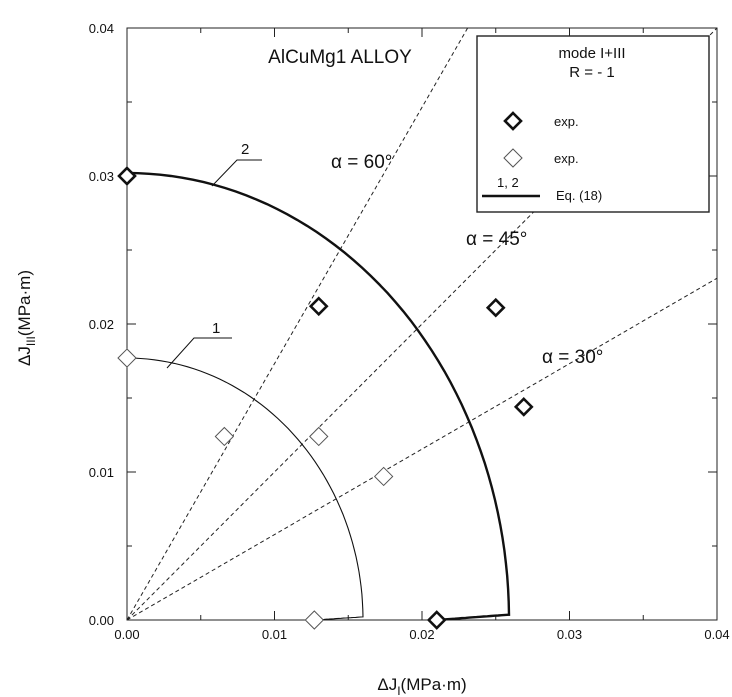 Image resolution: width=732 pixels, height=697 pixels. I want to click on curve-2-label: 2, so click(245, 149).